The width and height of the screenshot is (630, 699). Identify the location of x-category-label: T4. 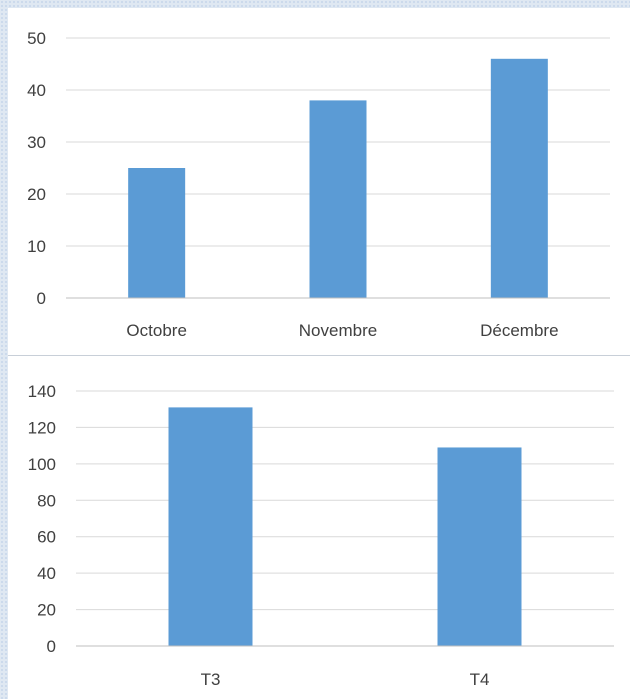
(480, 679).